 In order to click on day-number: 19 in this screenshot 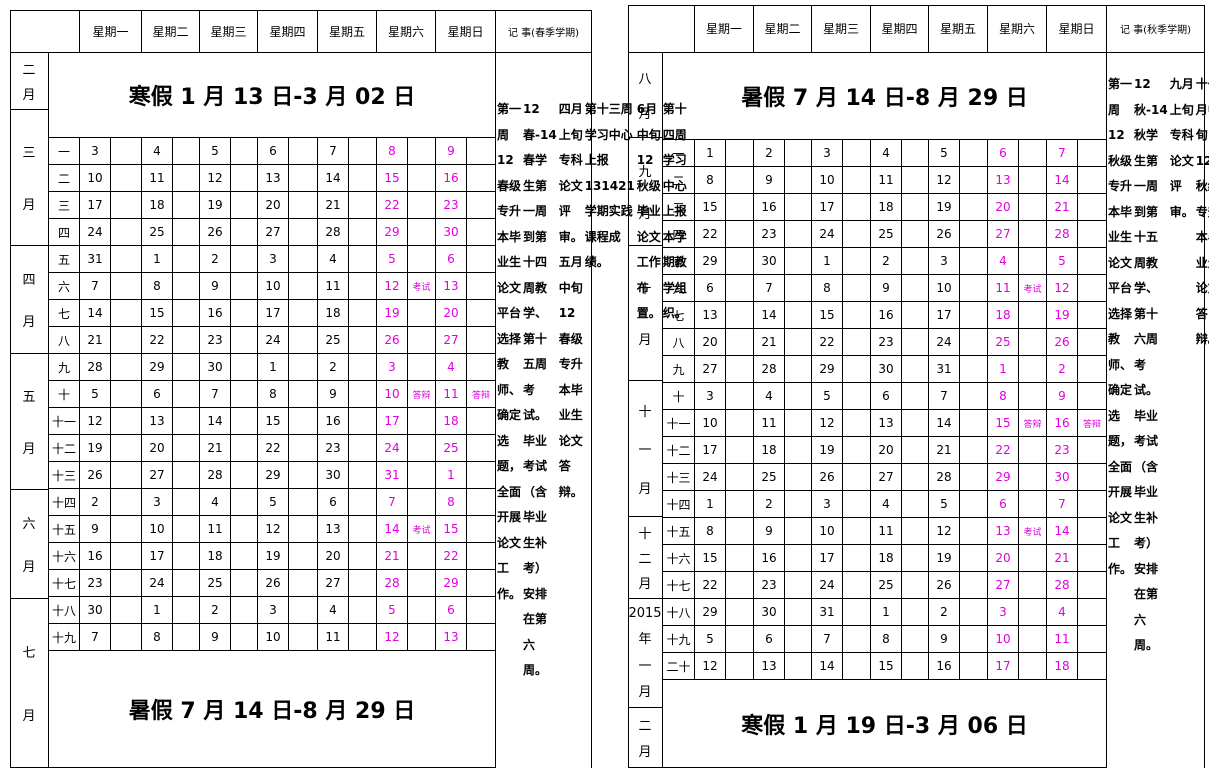, I will do `click(944, 558)`.